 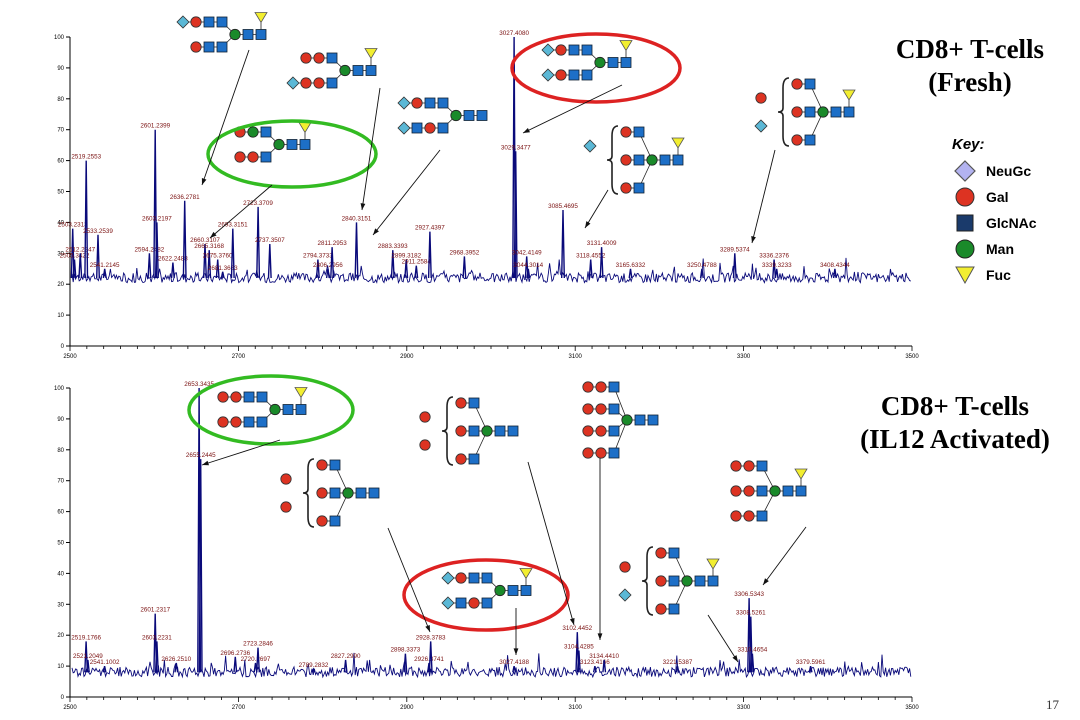 What do you see at coordinates (256, 659) in the screenshot?
I see `peak-label: 2720.2697` at bounding box center [256, 659].